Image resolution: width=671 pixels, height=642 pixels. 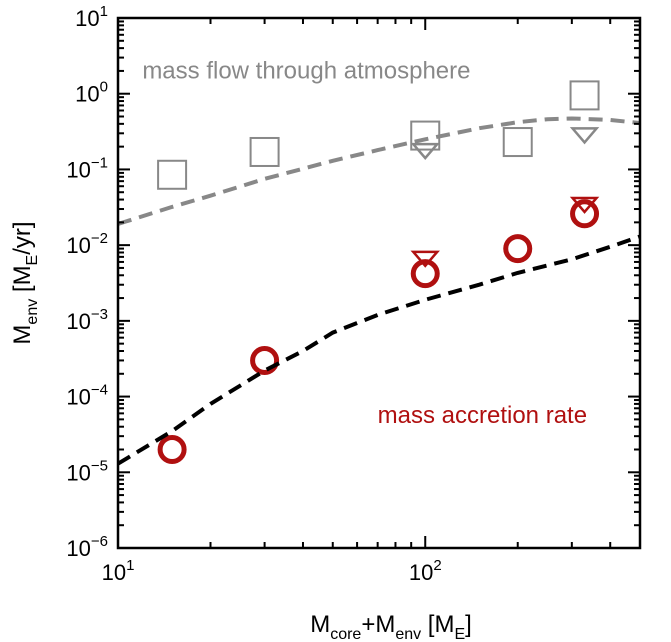 I want to click on x-tick-label-0-base: 10, so click(x=114, y=572).